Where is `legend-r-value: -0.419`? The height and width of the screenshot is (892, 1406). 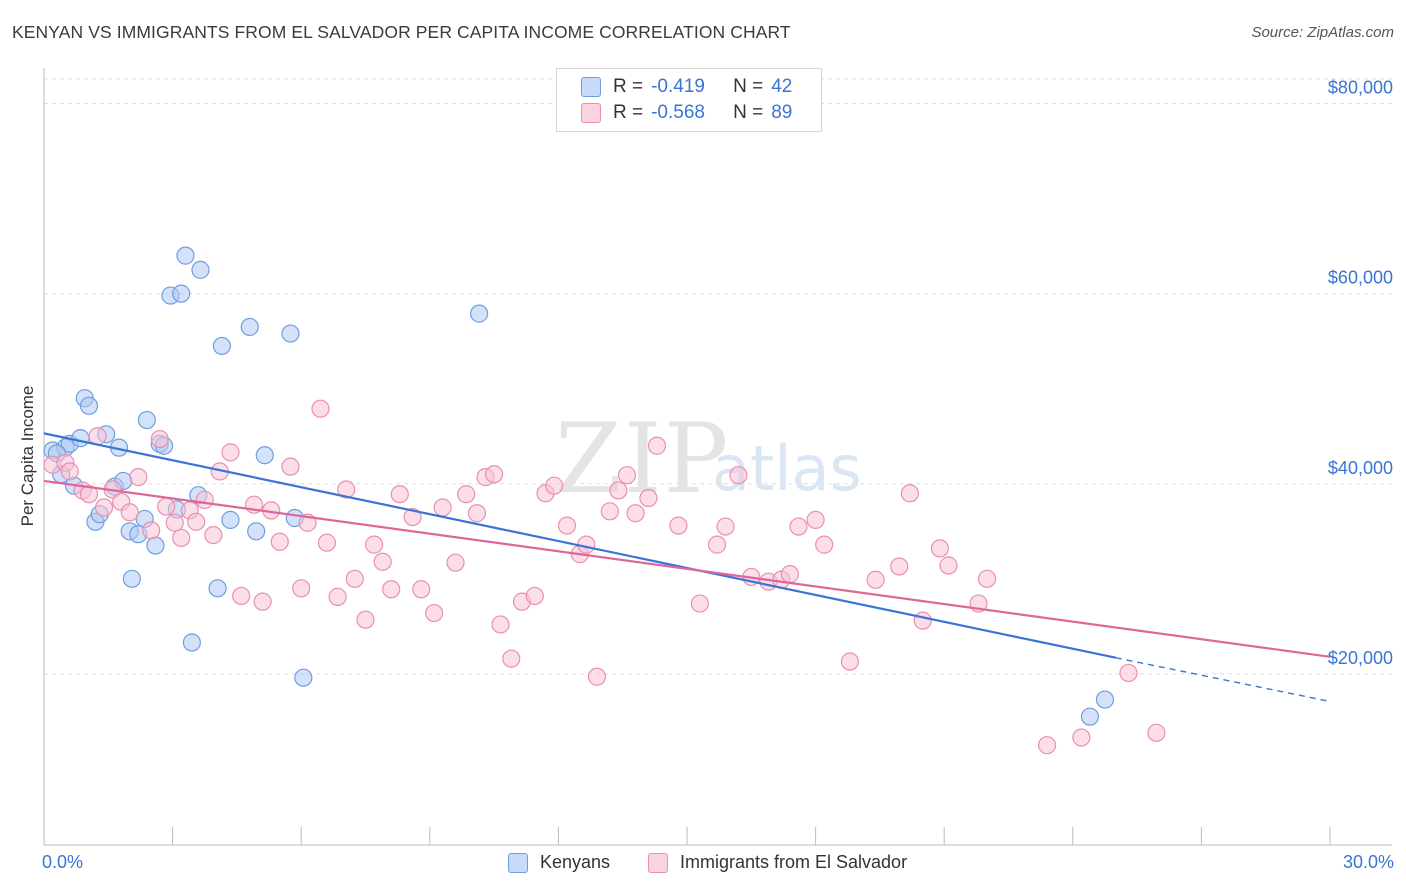
legend-r-value: -0.419 is located at coordinates (678, 86).